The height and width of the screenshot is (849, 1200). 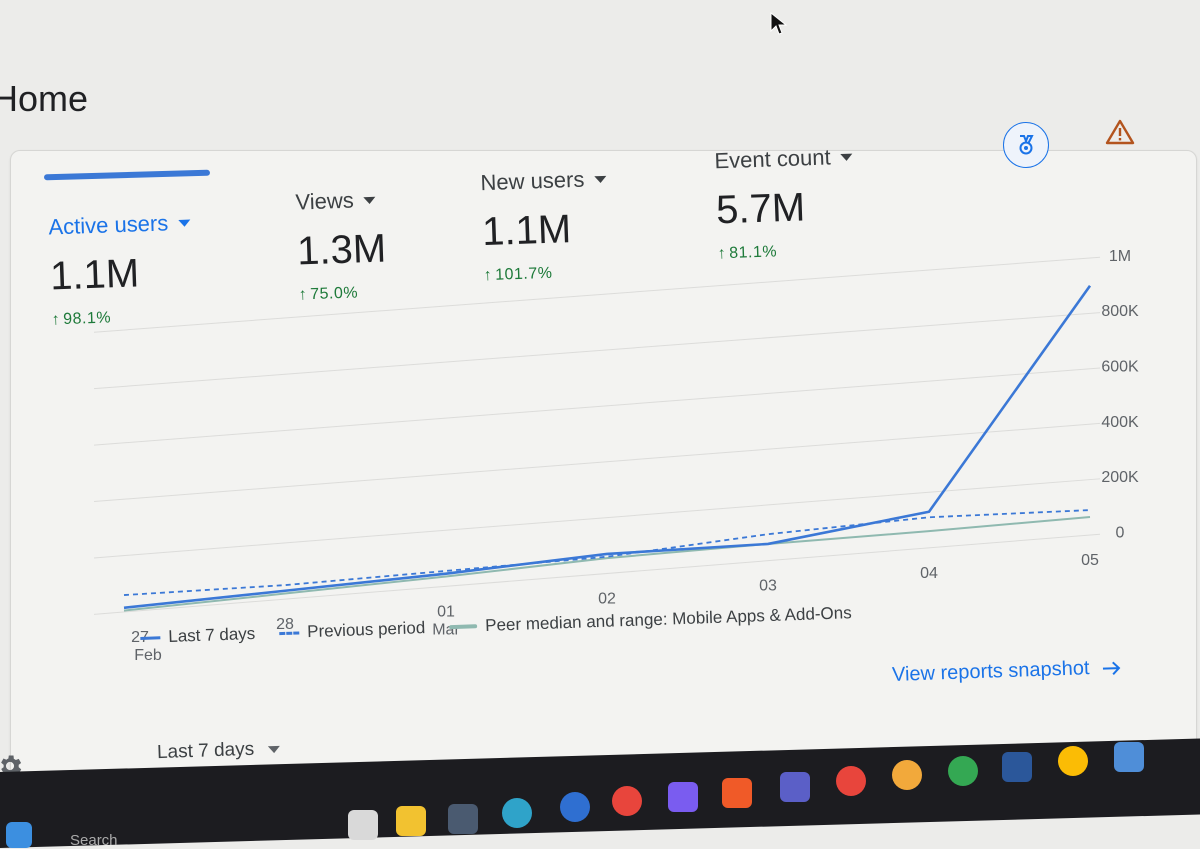 I want to click on copilot-icon, so click(x=683, y=797).